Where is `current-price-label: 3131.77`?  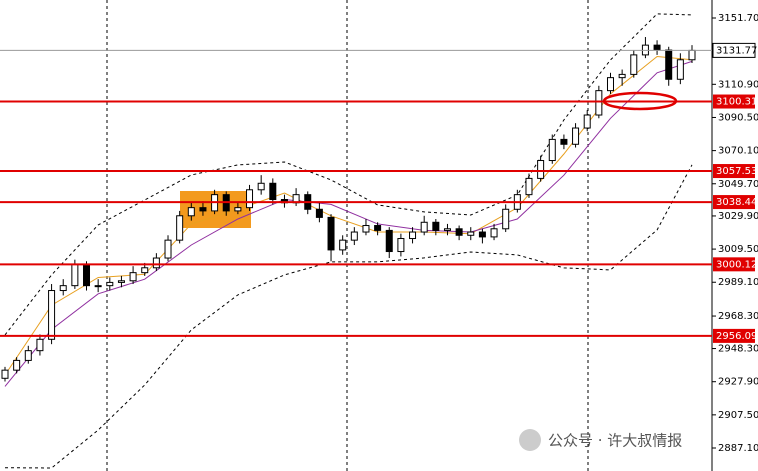
current-price-label: 3131.77 is located at coordinates (736, 50).